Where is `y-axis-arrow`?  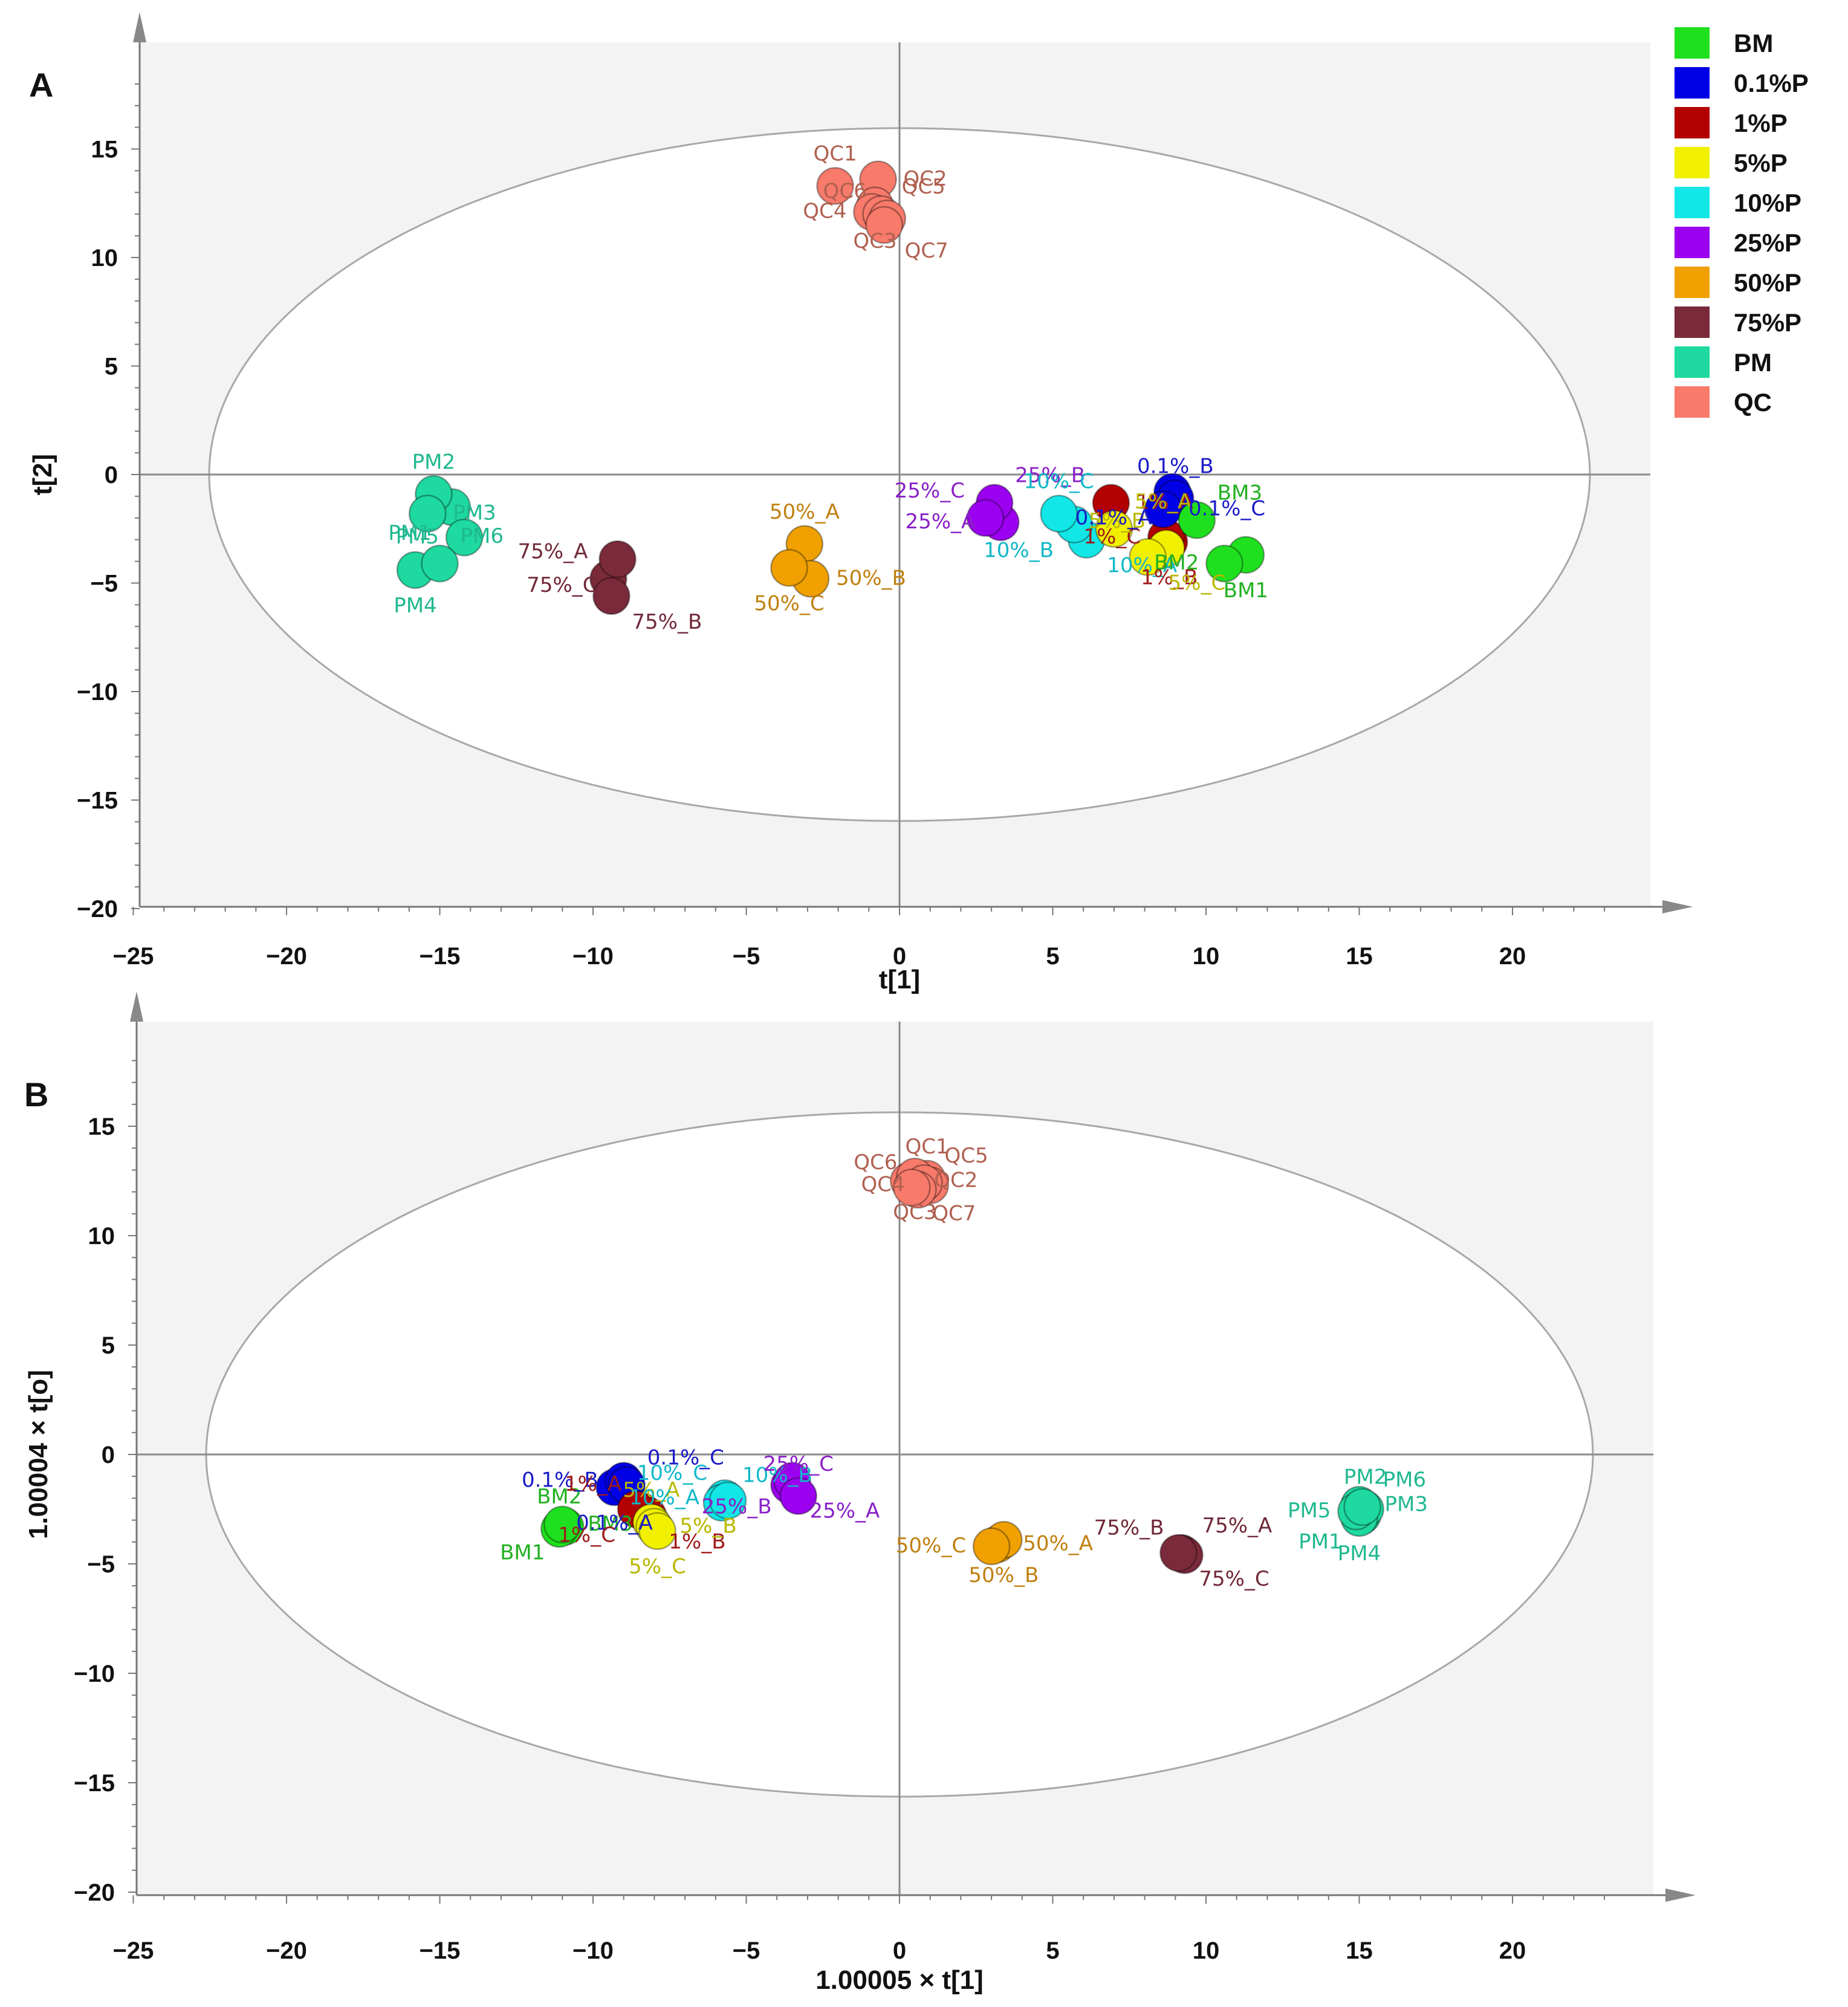 y-axis-arrow is located at coordinates (139, 27).